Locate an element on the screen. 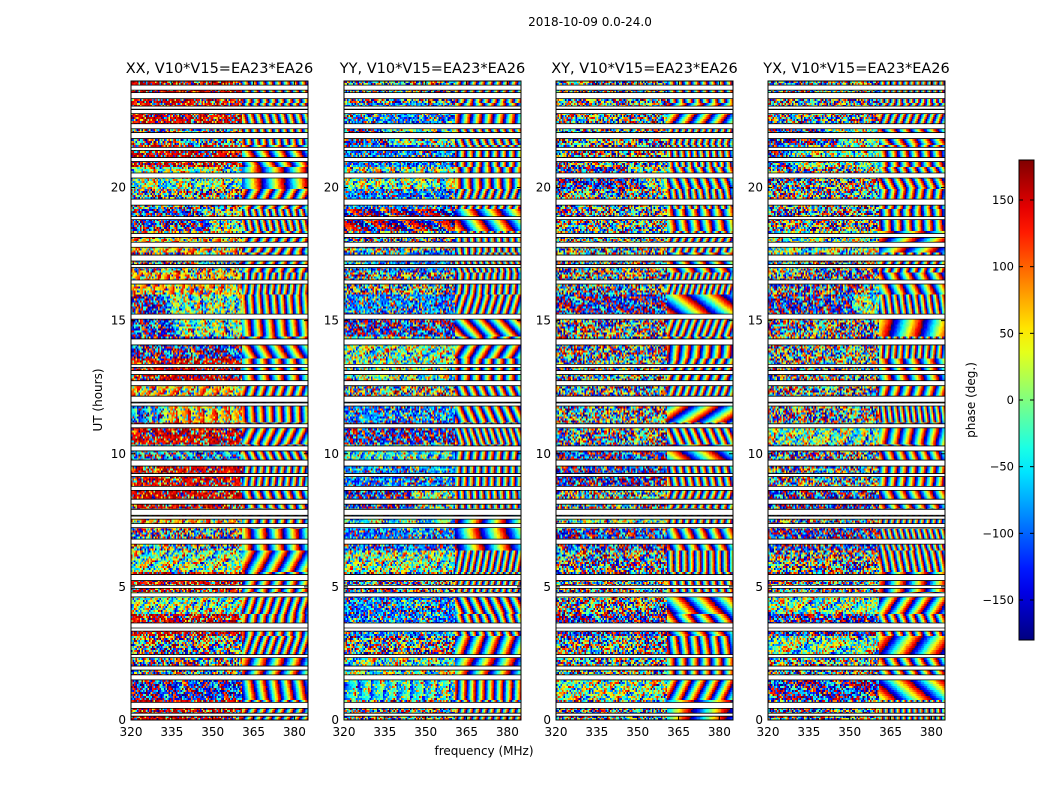  y-tick-label: 10 is located at coordinates (118, 454).